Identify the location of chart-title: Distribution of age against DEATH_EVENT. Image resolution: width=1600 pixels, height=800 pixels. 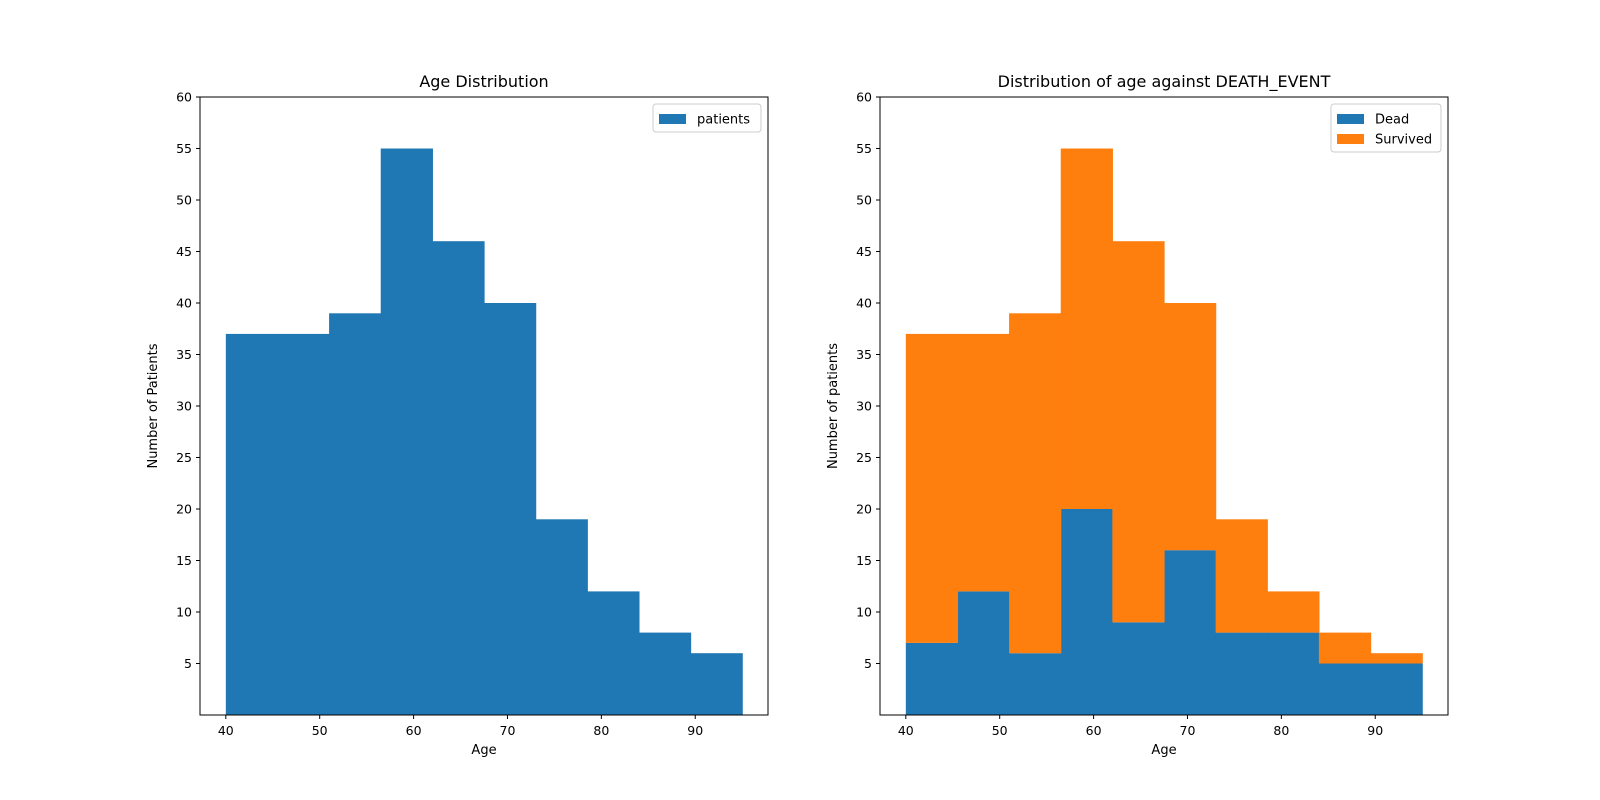
(1164, 82).